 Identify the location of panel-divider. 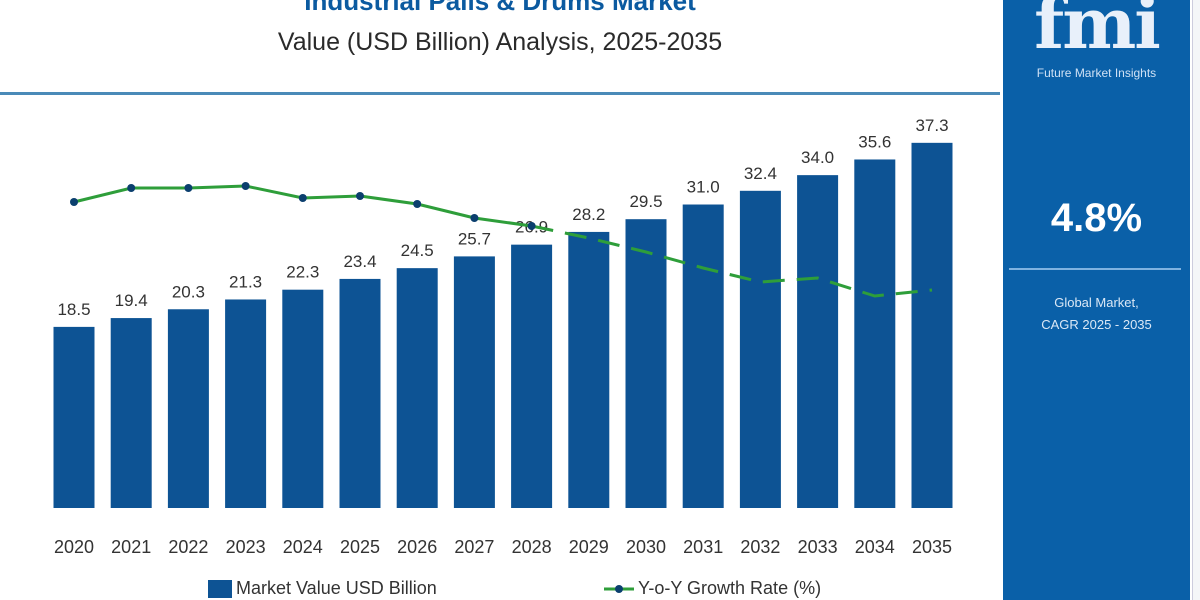
(1095, 269).